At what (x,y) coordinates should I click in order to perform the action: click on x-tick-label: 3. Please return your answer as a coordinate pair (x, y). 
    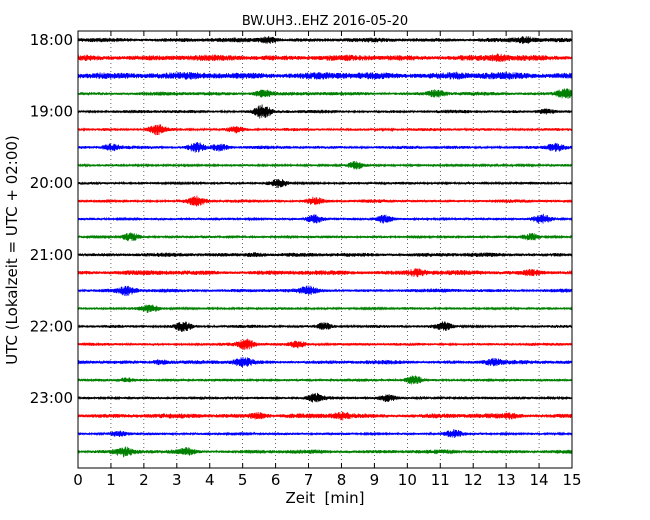
    Looking at the image, I should click on (177, 480).